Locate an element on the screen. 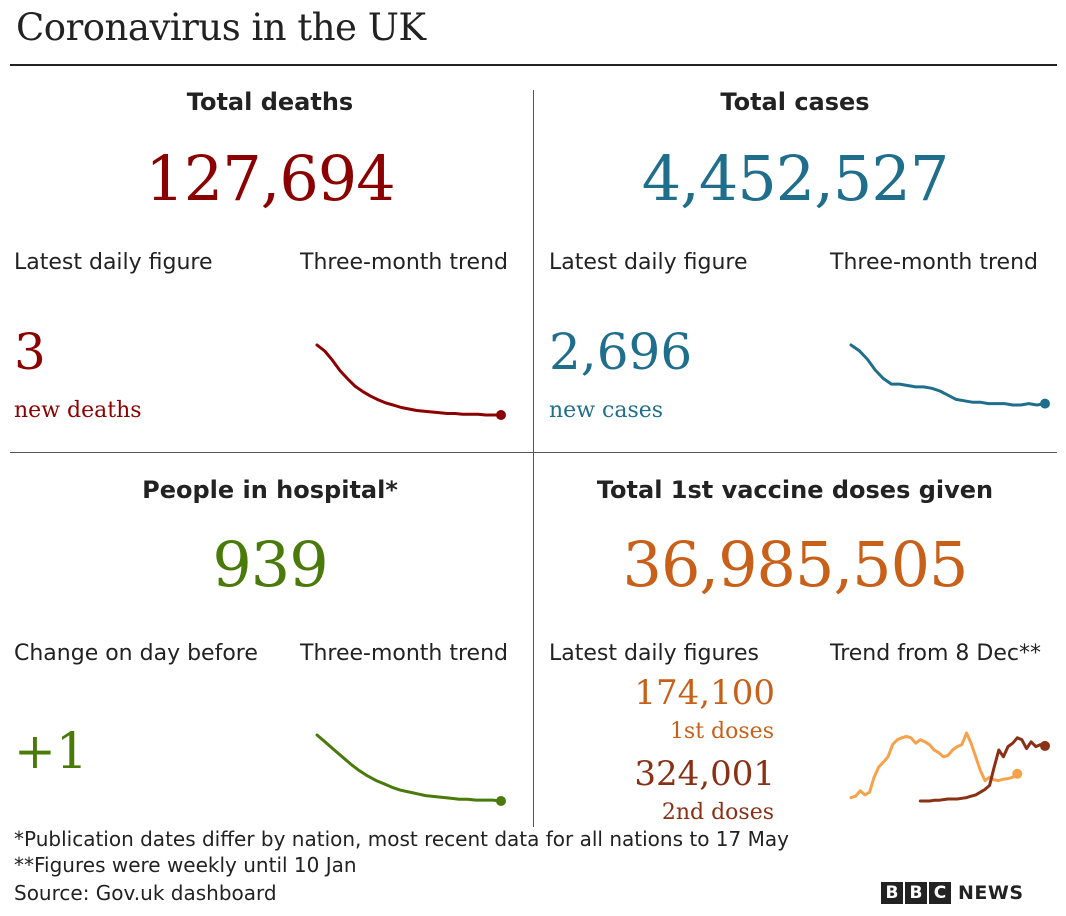 Image resolution: width=1066 pixels, height=916 pixels. vertical-divider is located at coordinates (533, 458).